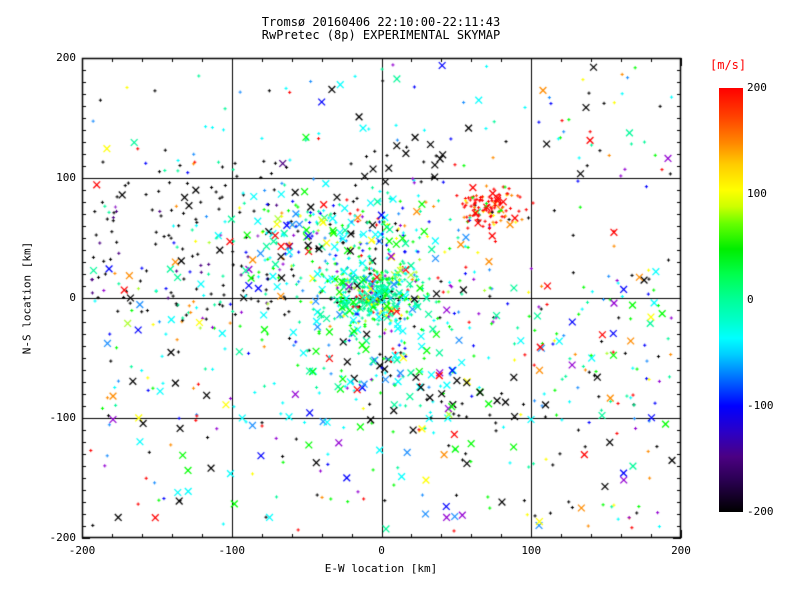  Describe the element at coordinates (728, 65) in the screenshot. I see `colorbar-unit-label: [m/s]` at that location.